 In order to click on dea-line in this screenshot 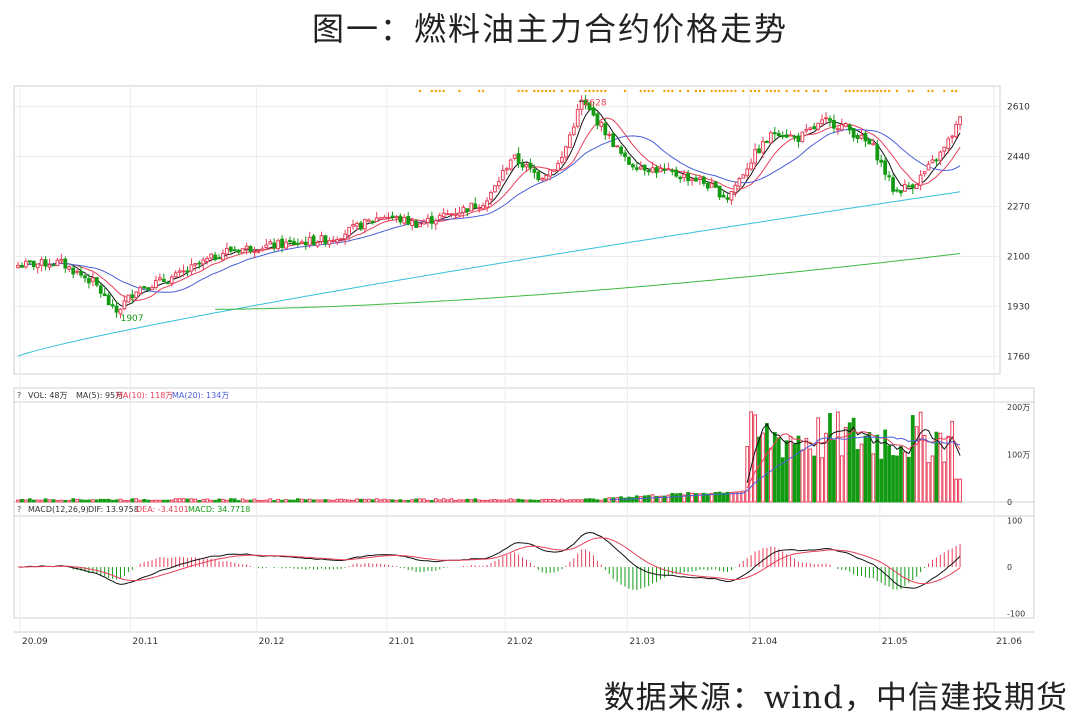, I will do `click(489, 561)`.